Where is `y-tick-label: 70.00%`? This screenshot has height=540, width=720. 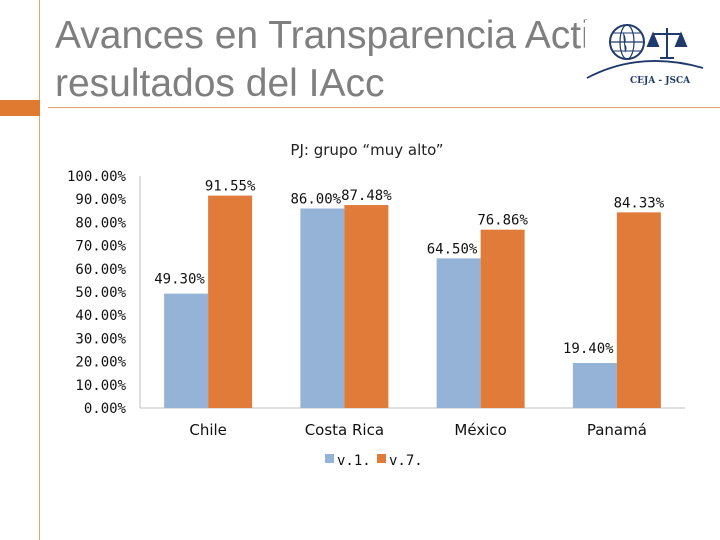 y-tick-label: 70.00% is located at coordinates (100, 247).